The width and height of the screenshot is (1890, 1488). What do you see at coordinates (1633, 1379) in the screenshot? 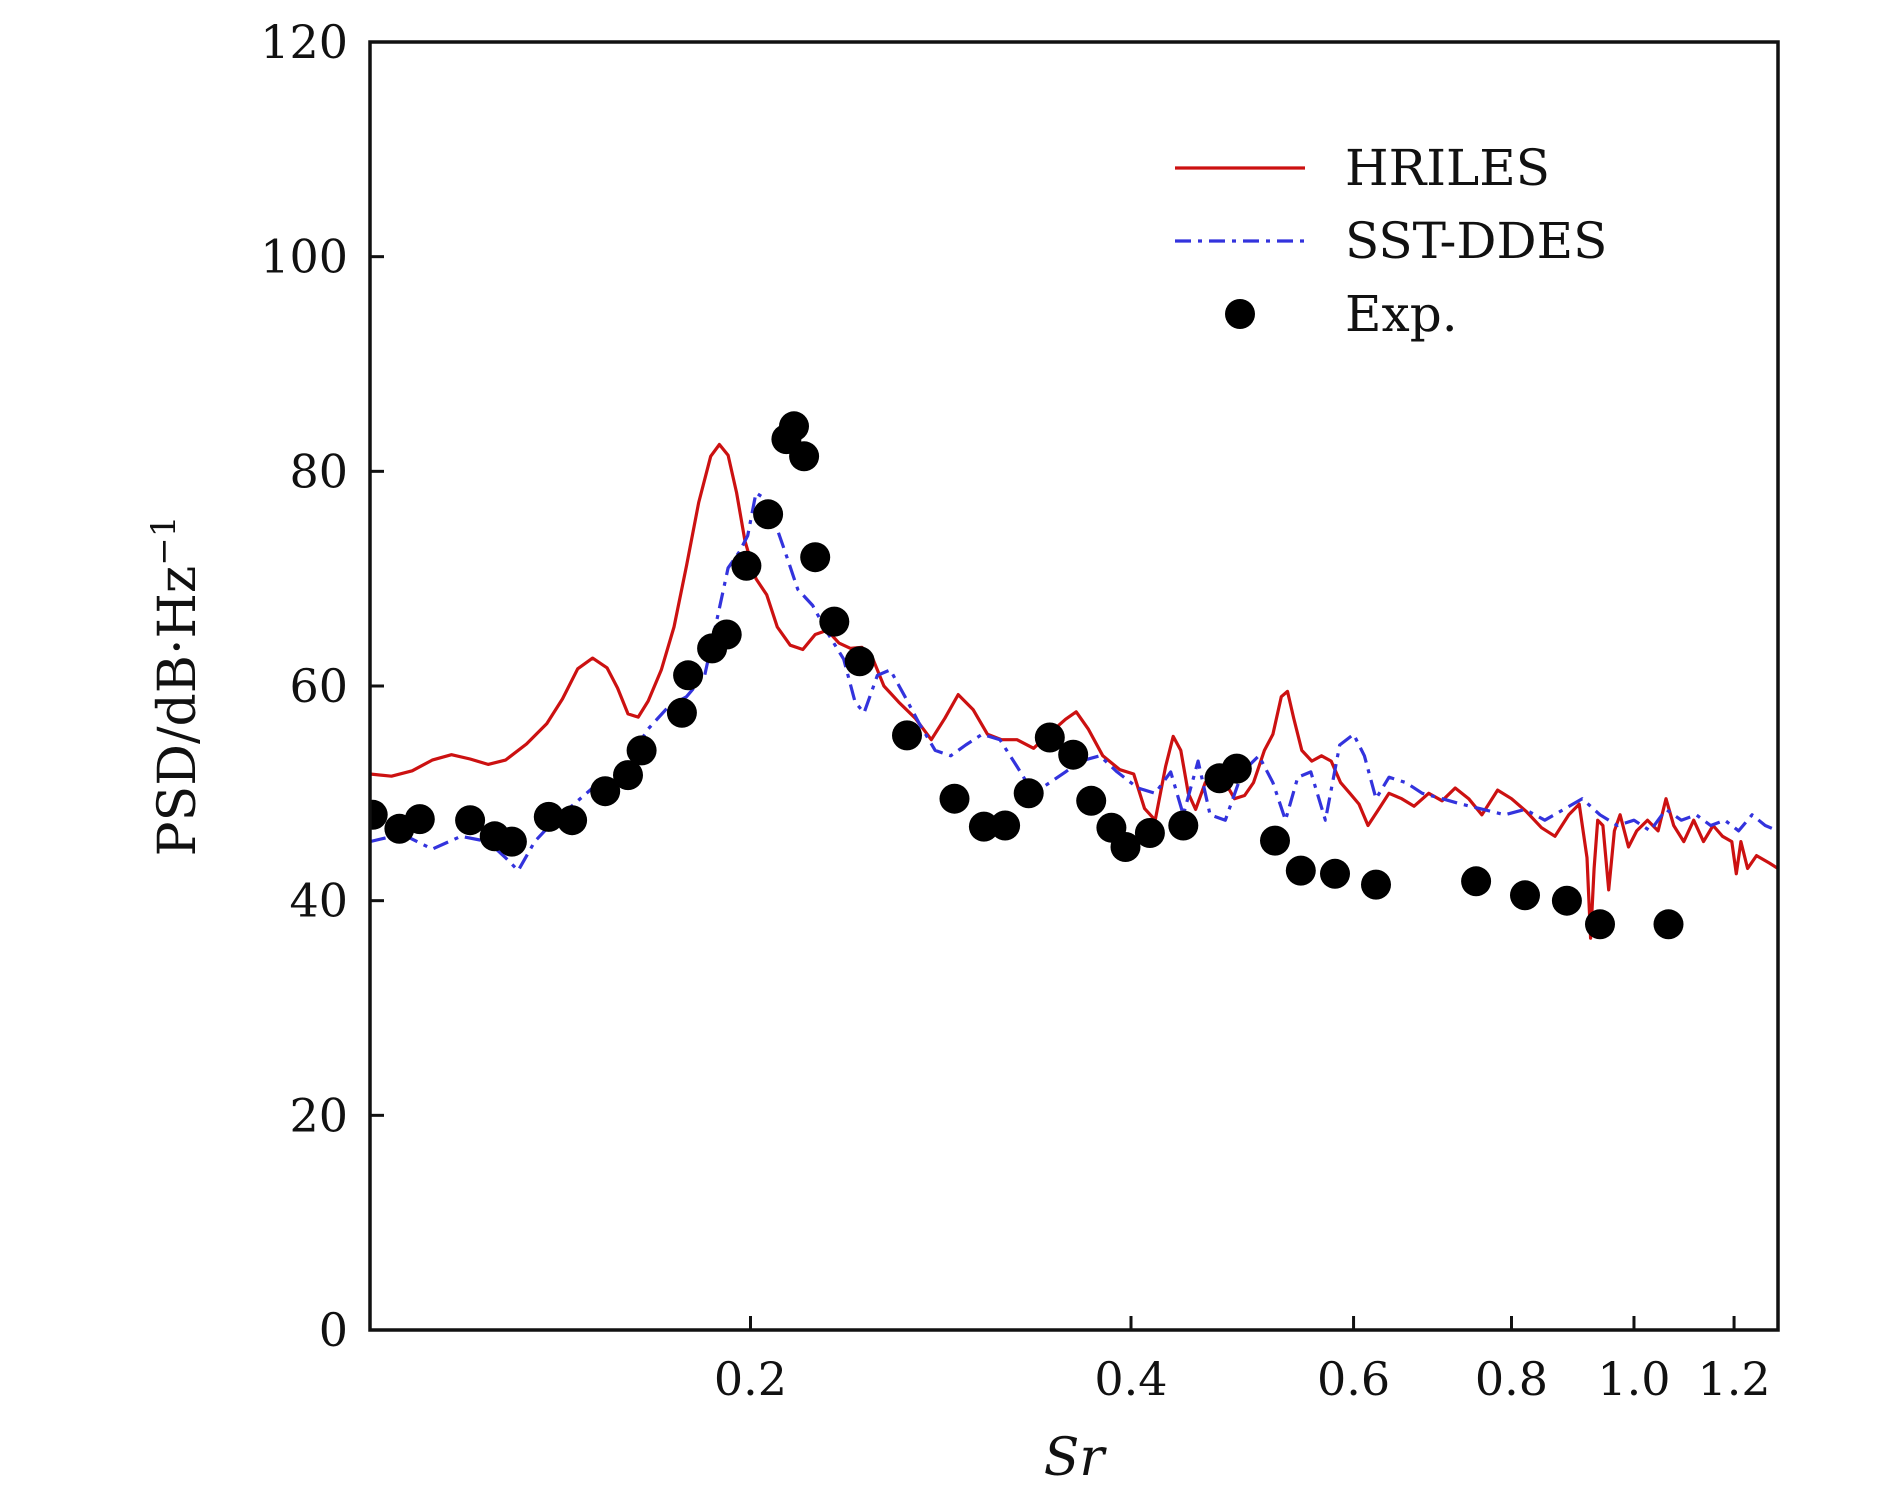
I see `x-tick-label: 1.0` at bounding box center [1633, 1379].